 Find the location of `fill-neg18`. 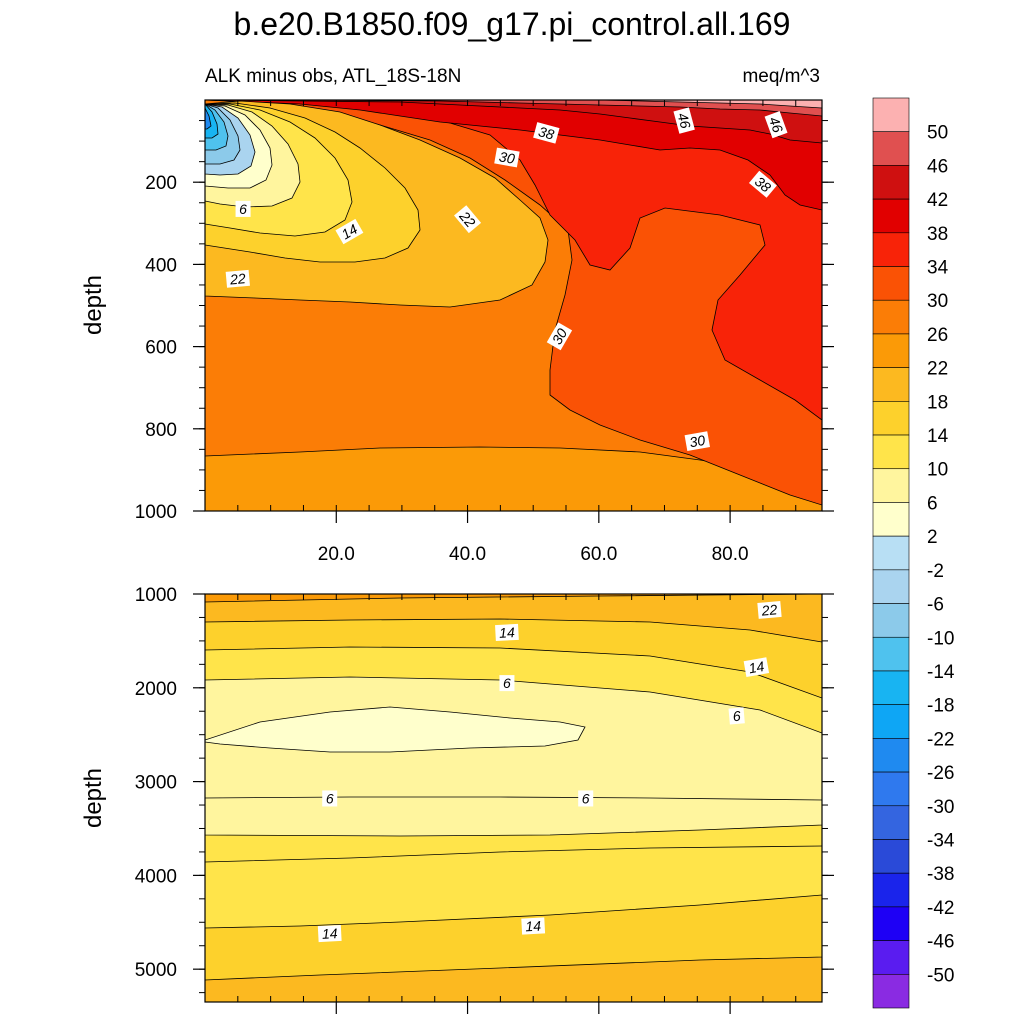

fill-neg18 is located at coordinates (208, 118).